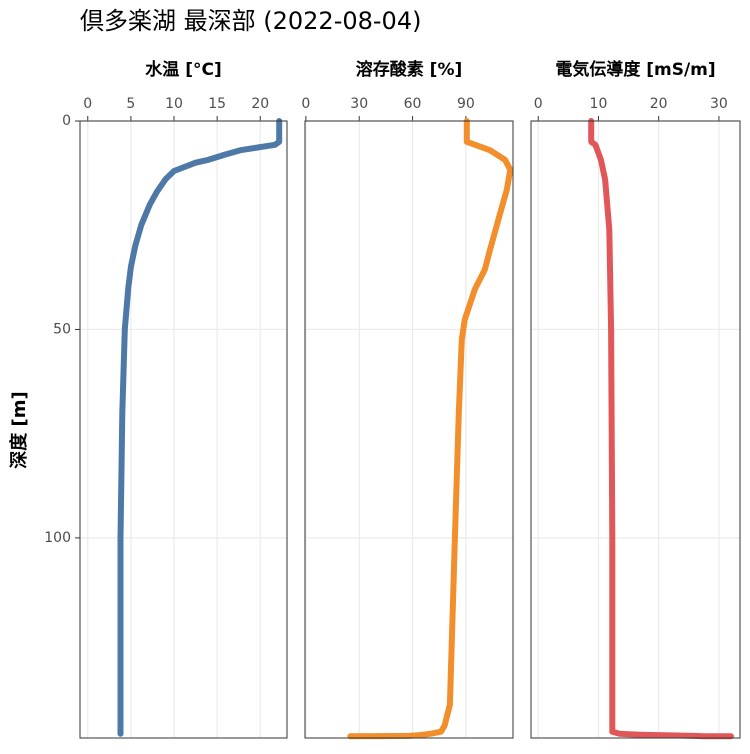 The height and width of the screenshot is (754, 750). Describe the element at coordinates (217, 104) in the screenshot. I see `x-tick-label: 15` at that location.